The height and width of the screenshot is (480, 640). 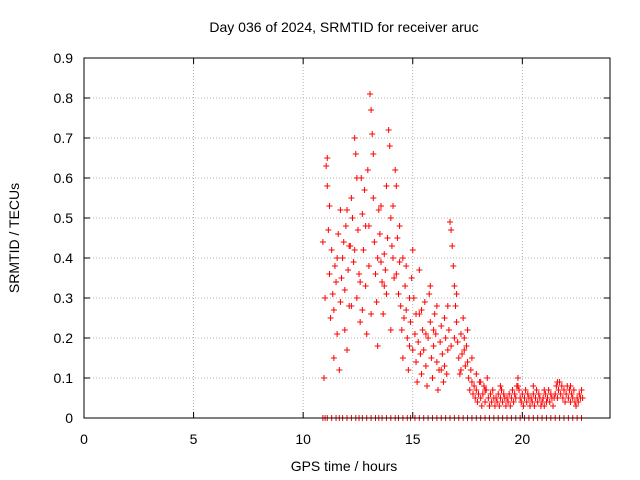 What do you see at coordinates (523, 439) in the screenshot?
I see `x-tick-label: 20` at bounding box center [523, 439].